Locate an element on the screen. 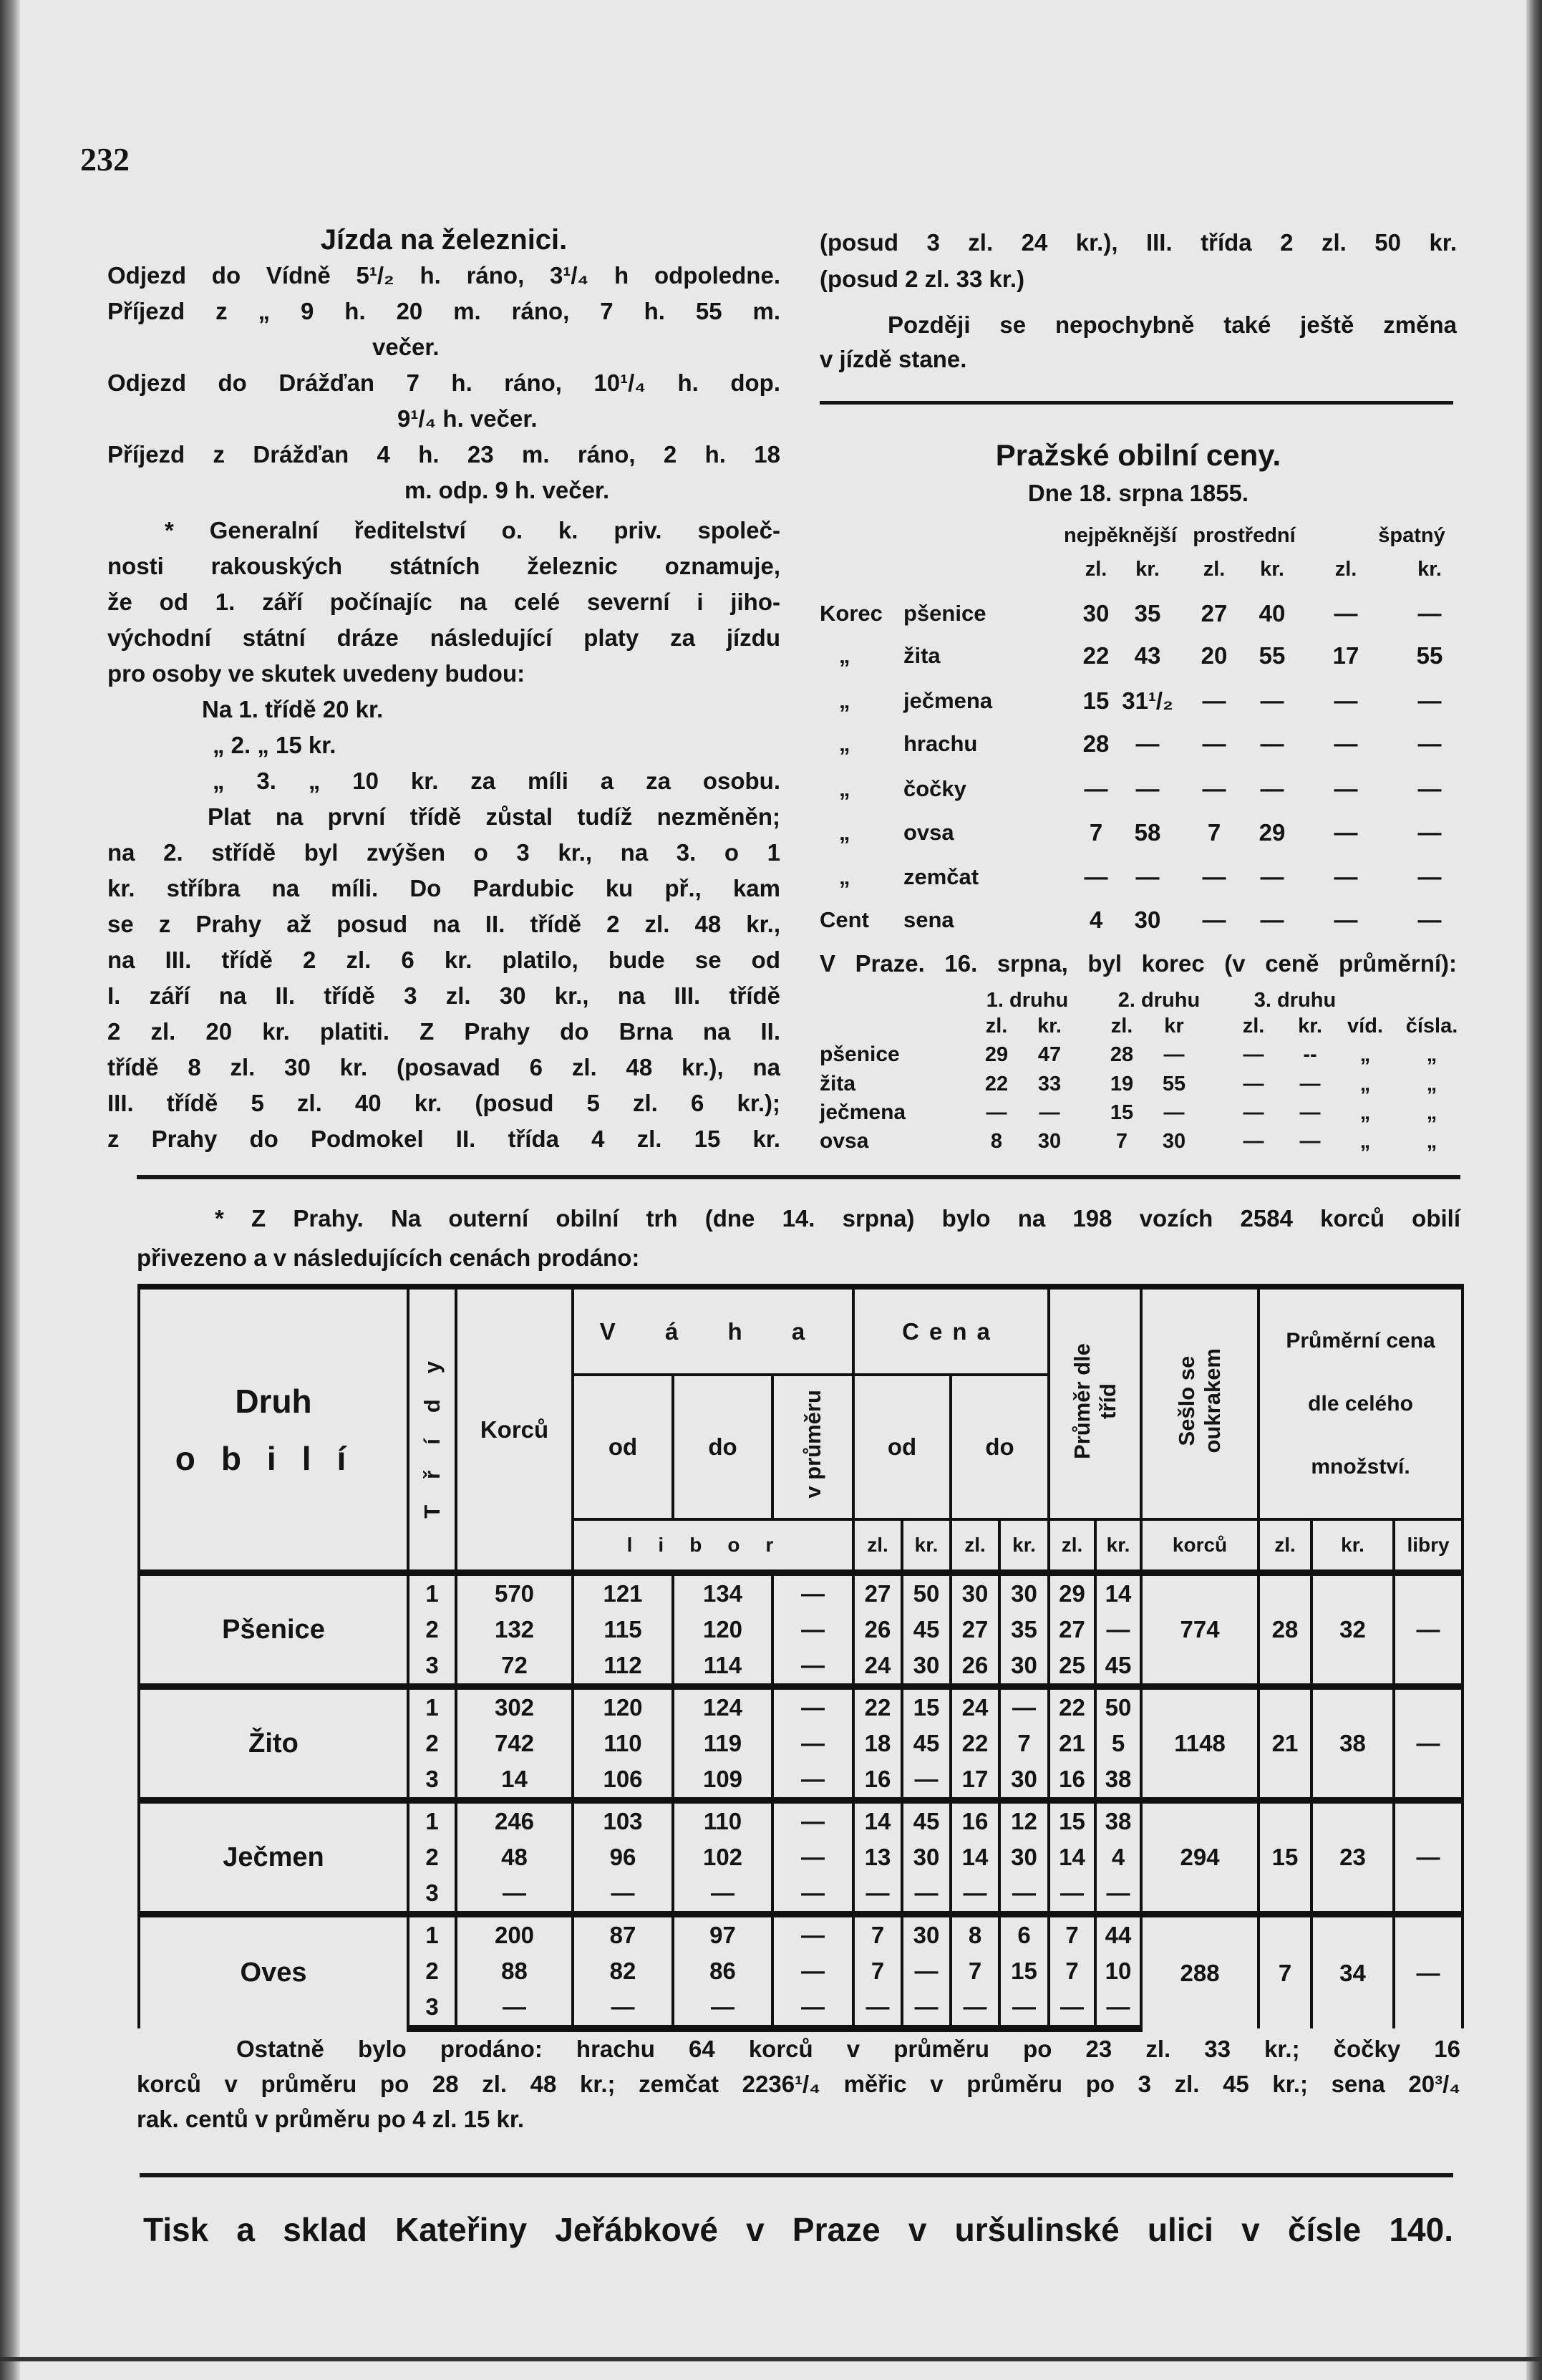 The image size is (1542, 2380). price-cell-text: 44 is located at coordinates (1118, 1935).